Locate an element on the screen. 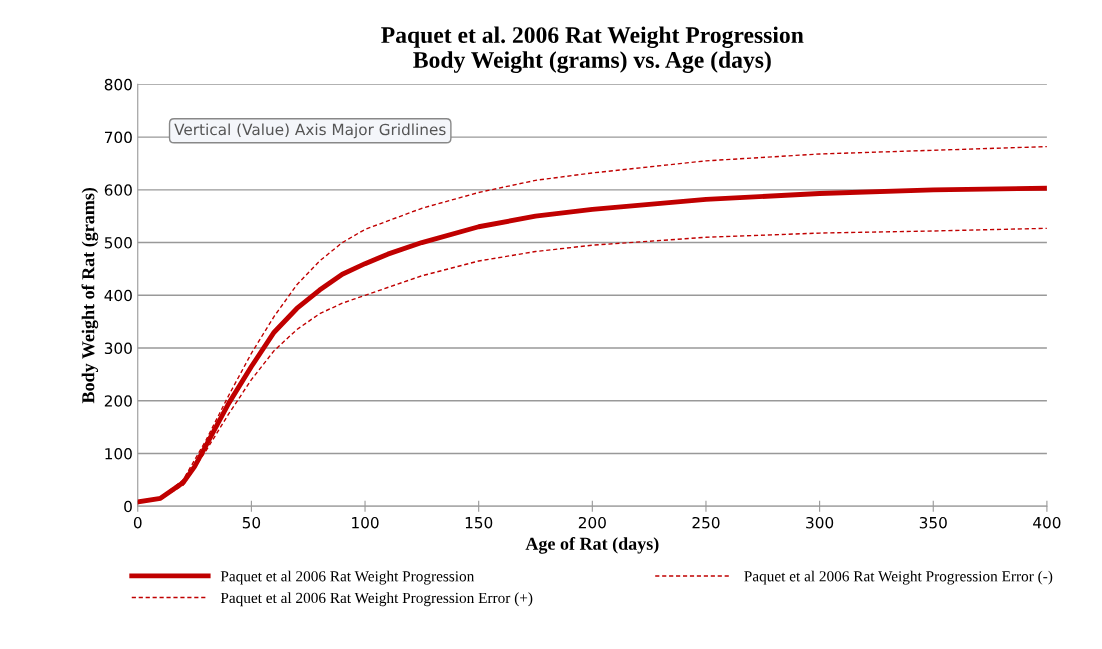  x-tick-label: 300 is located at coordinates (820, 522).